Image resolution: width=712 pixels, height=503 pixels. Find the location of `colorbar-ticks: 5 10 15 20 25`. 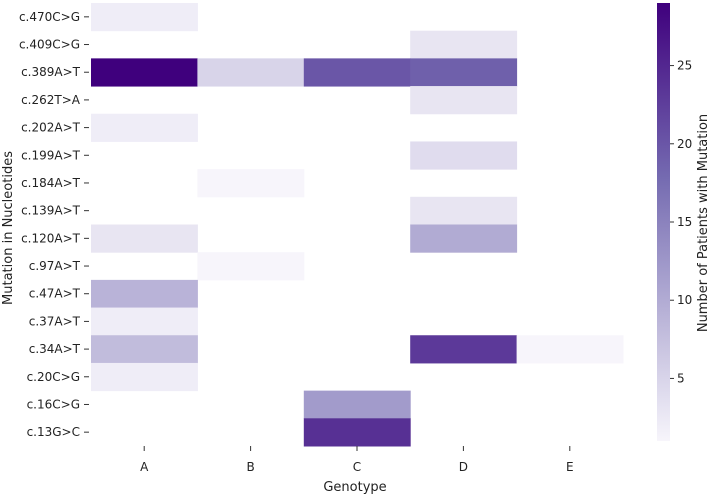

colorbar-ticks: 5 10 15 20 25 is located at coordinates (681, 222).